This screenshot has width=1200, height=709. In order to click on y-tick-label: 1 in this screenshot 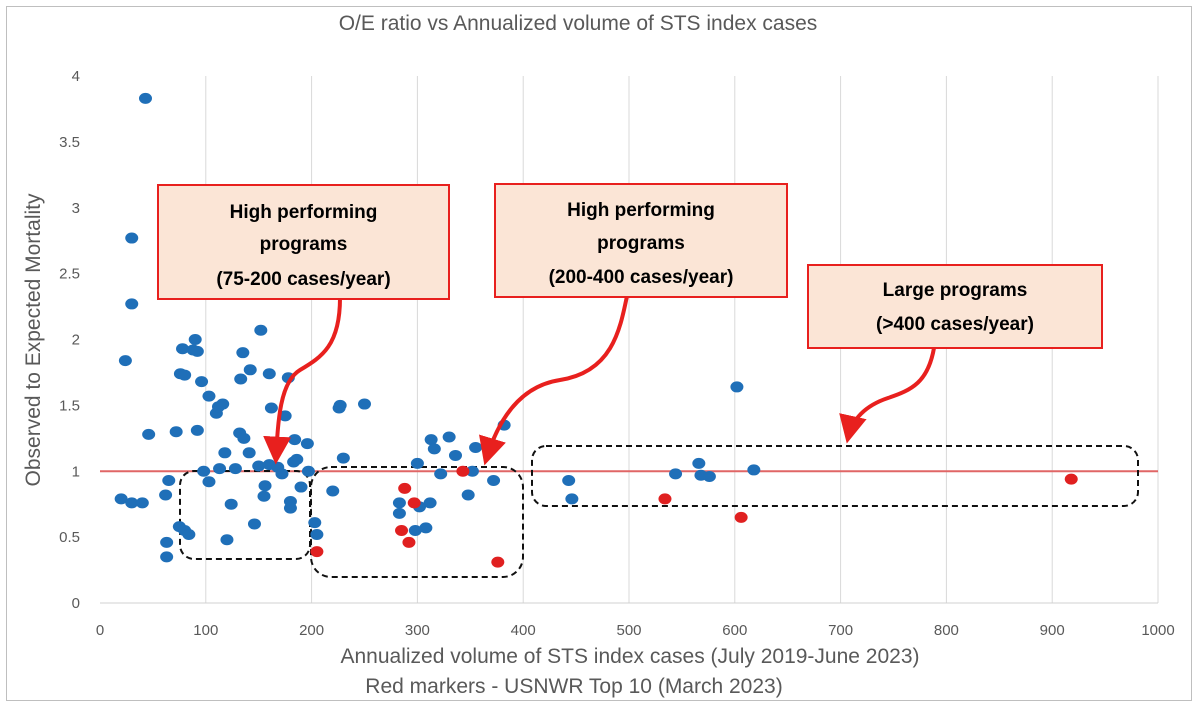, I will do `click(76, 471)`.